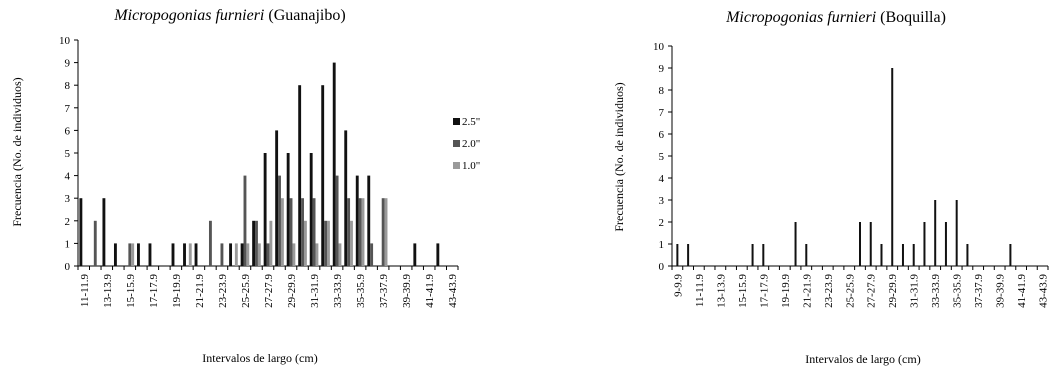 This screenshot has height=371, width=1052. Describe the element at coordinates (384, 291) in the screenshot. I see `chart1-x-tick-label: 37-37.9` at that location.